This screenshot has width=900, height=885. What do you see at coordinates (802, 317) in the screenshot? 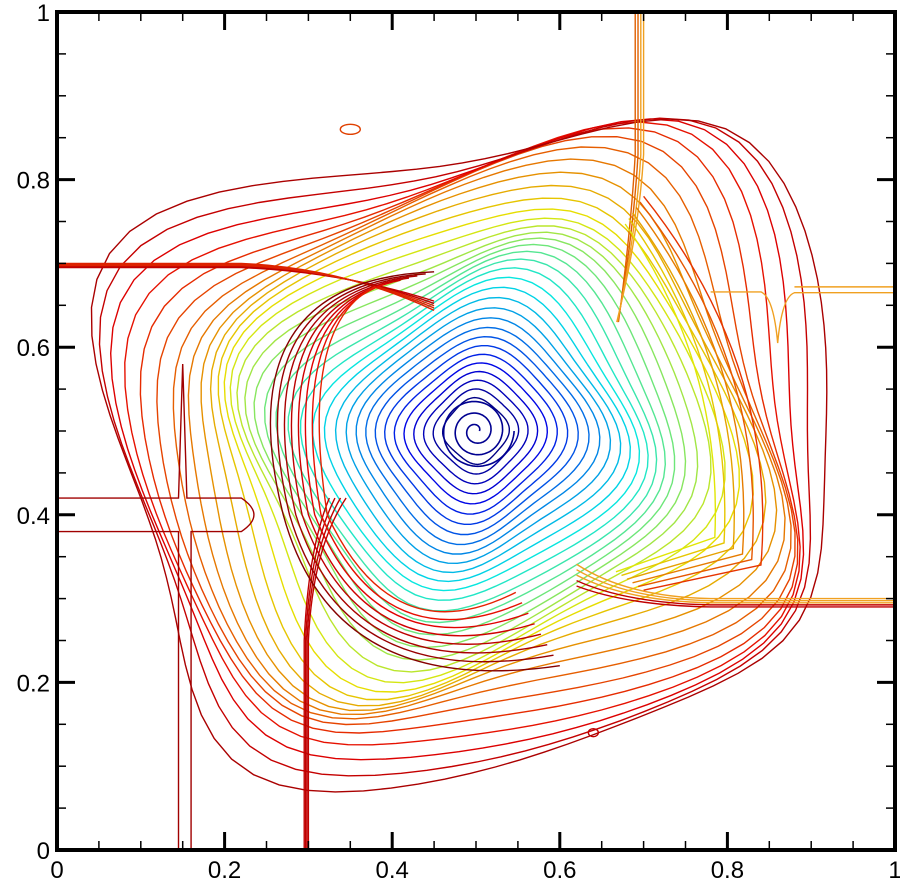
I see `right-shock` at bounding box center [802, 317].